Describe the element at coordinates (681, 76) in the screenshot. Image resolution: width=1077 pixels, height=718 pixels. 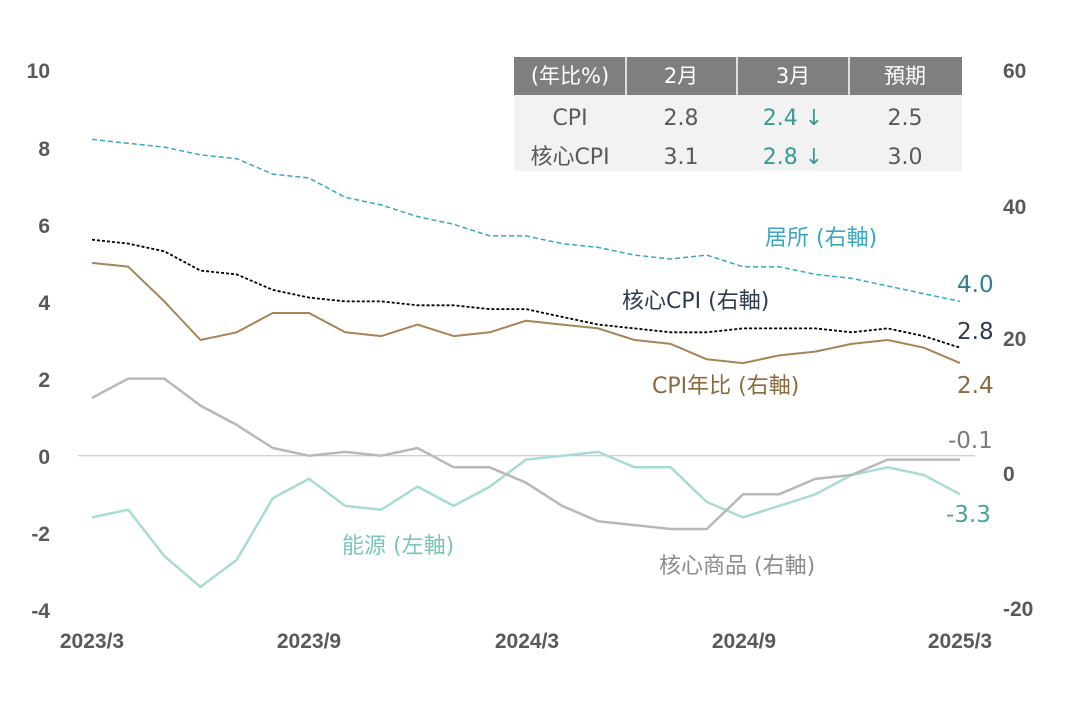
I see `table-header-cell: 2月` at that location.